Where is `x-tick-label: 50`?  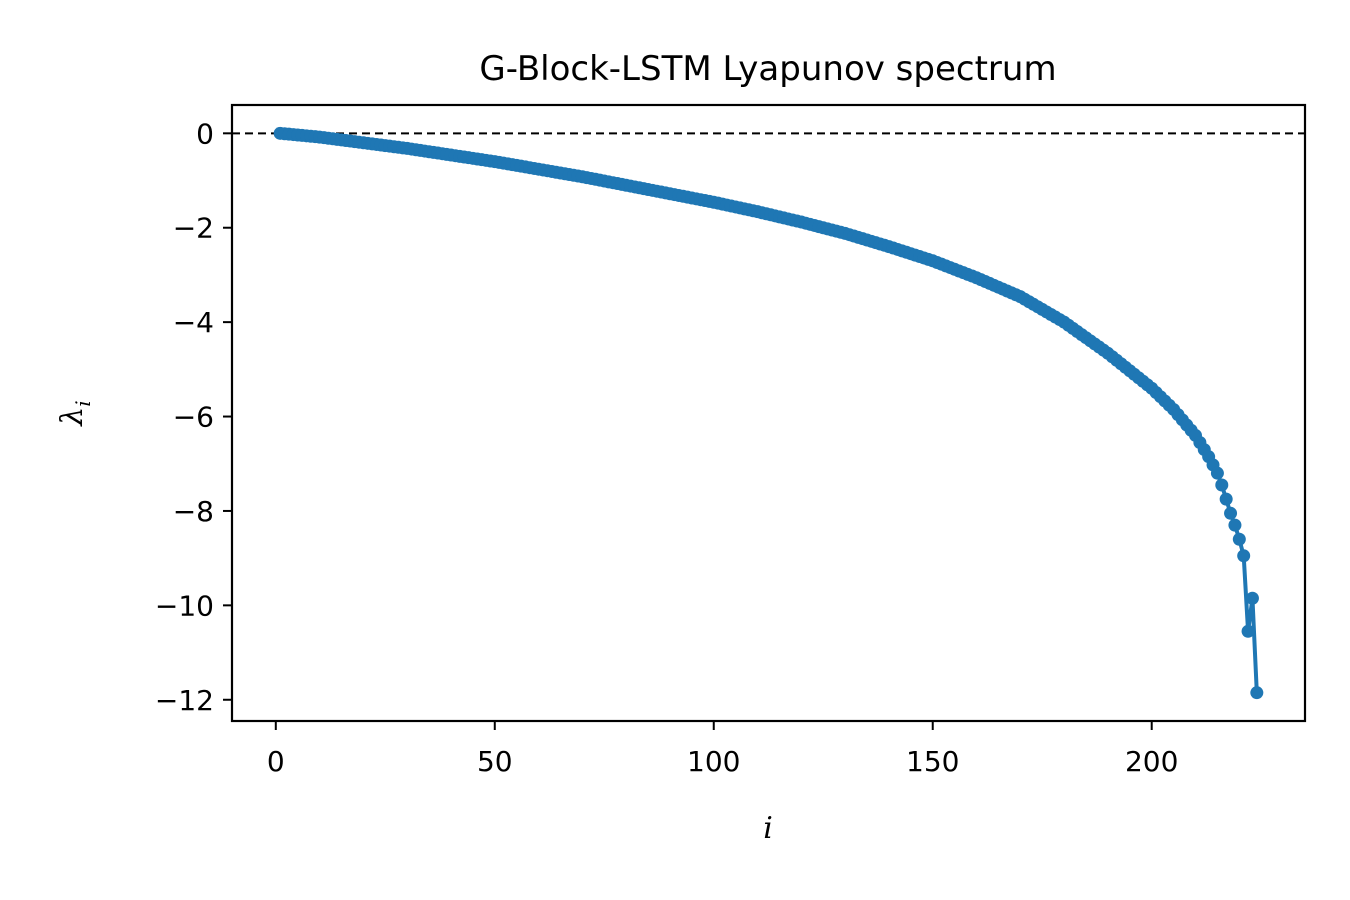
x-tick-label: 50 is located at coordinates (495, 761).